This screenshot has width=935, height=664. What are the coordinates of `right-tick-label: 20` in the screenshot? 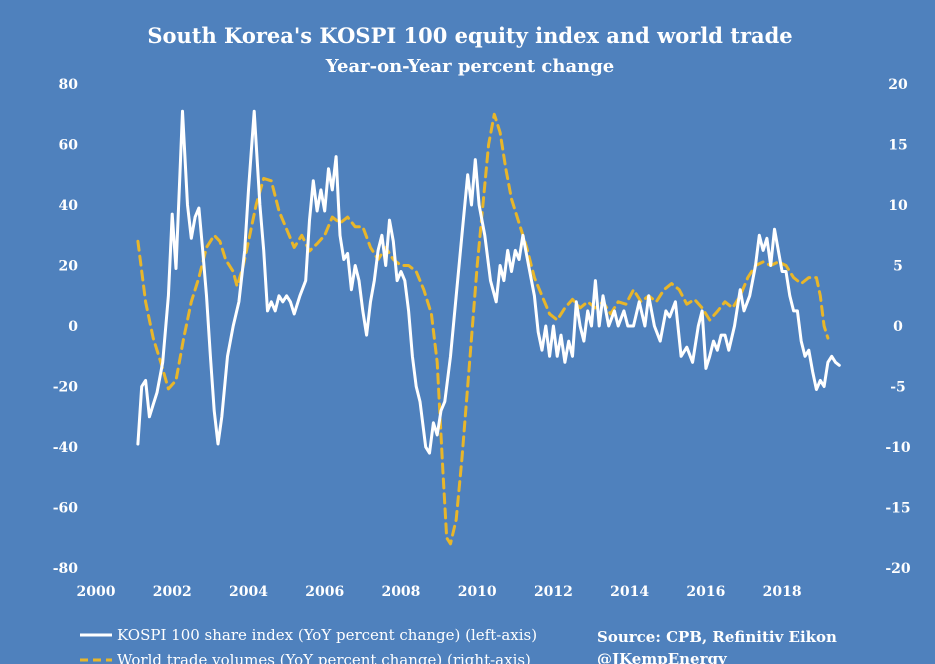 It's located at (898, 85).